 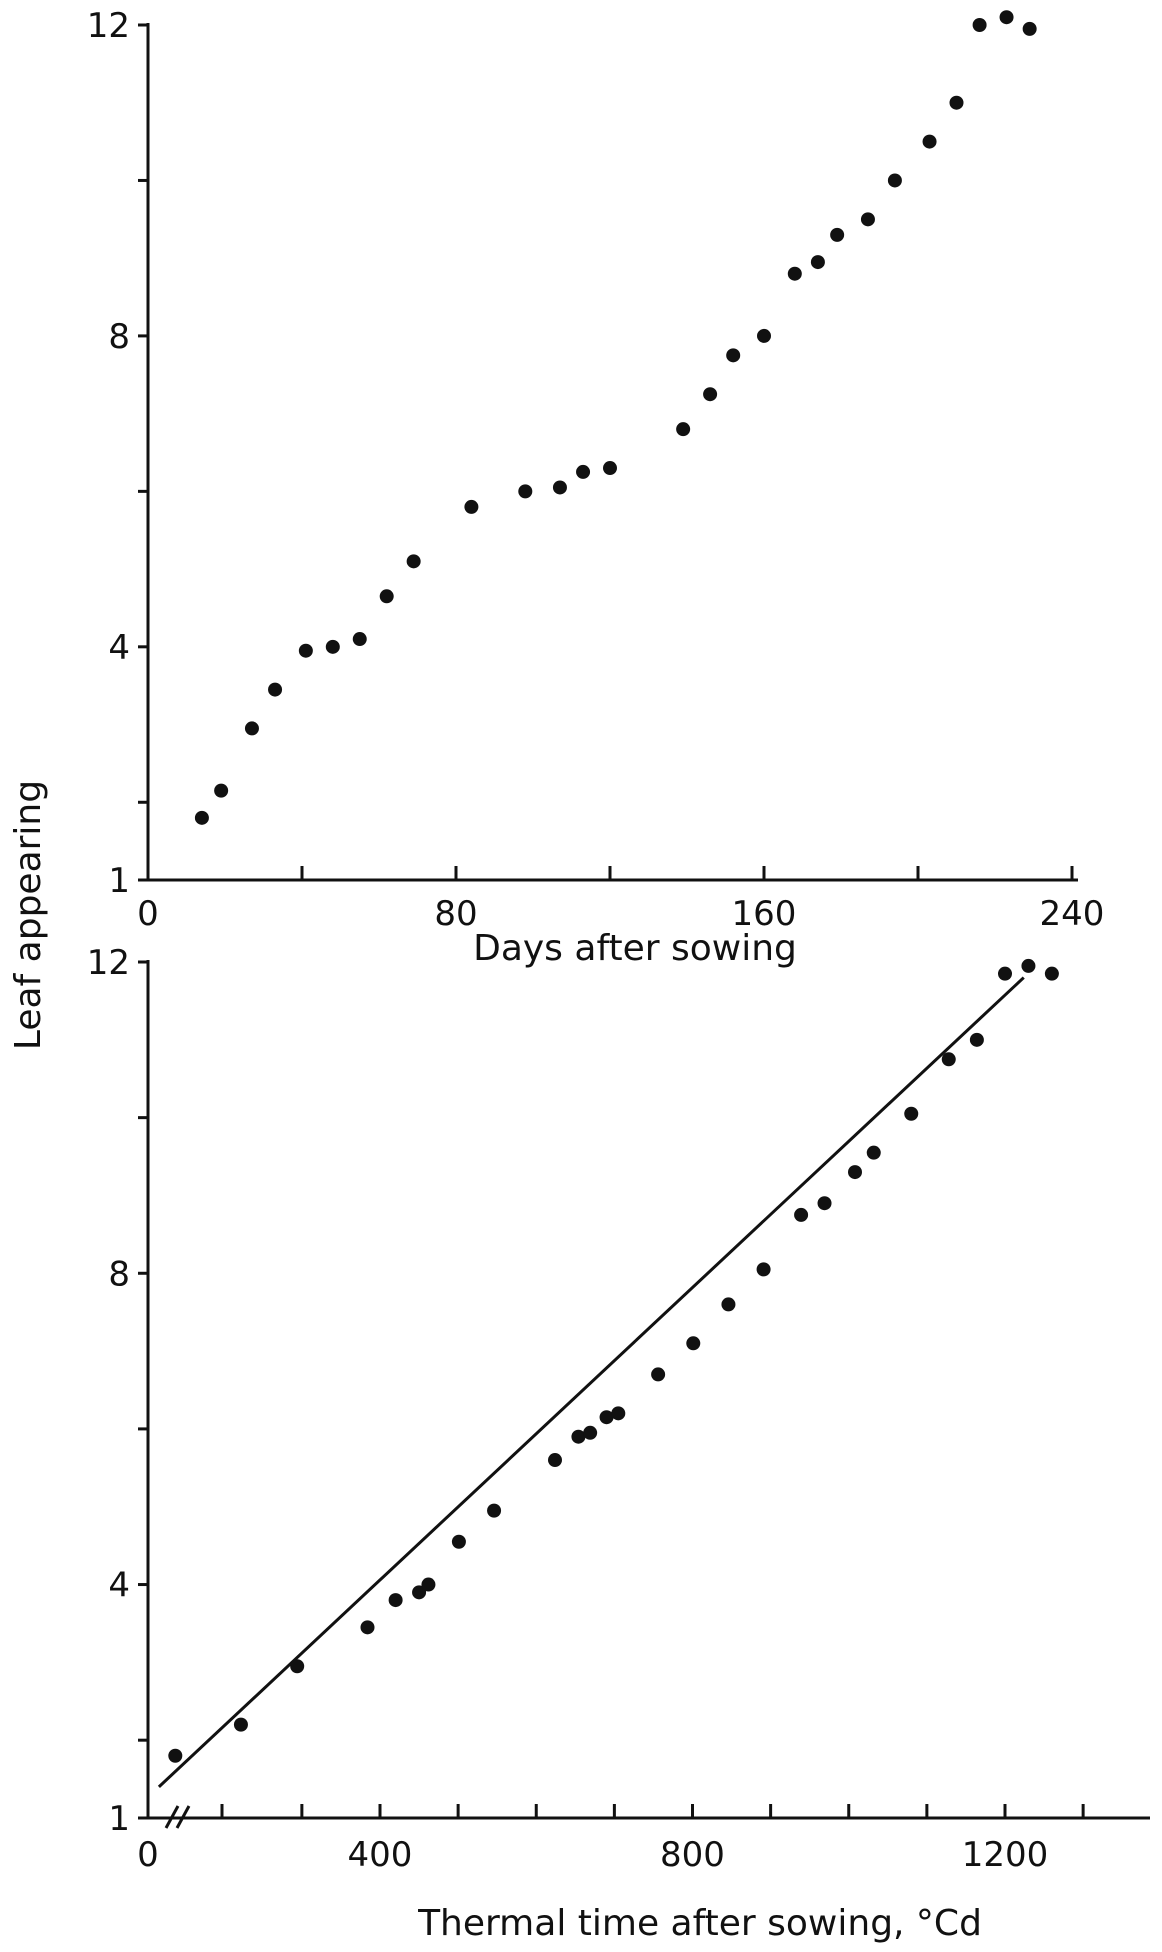 What do you see at coordinates (148, 914) in the screenshot?
I see `top-x-tick-label-0: 0` at bounding box center [148, 914].